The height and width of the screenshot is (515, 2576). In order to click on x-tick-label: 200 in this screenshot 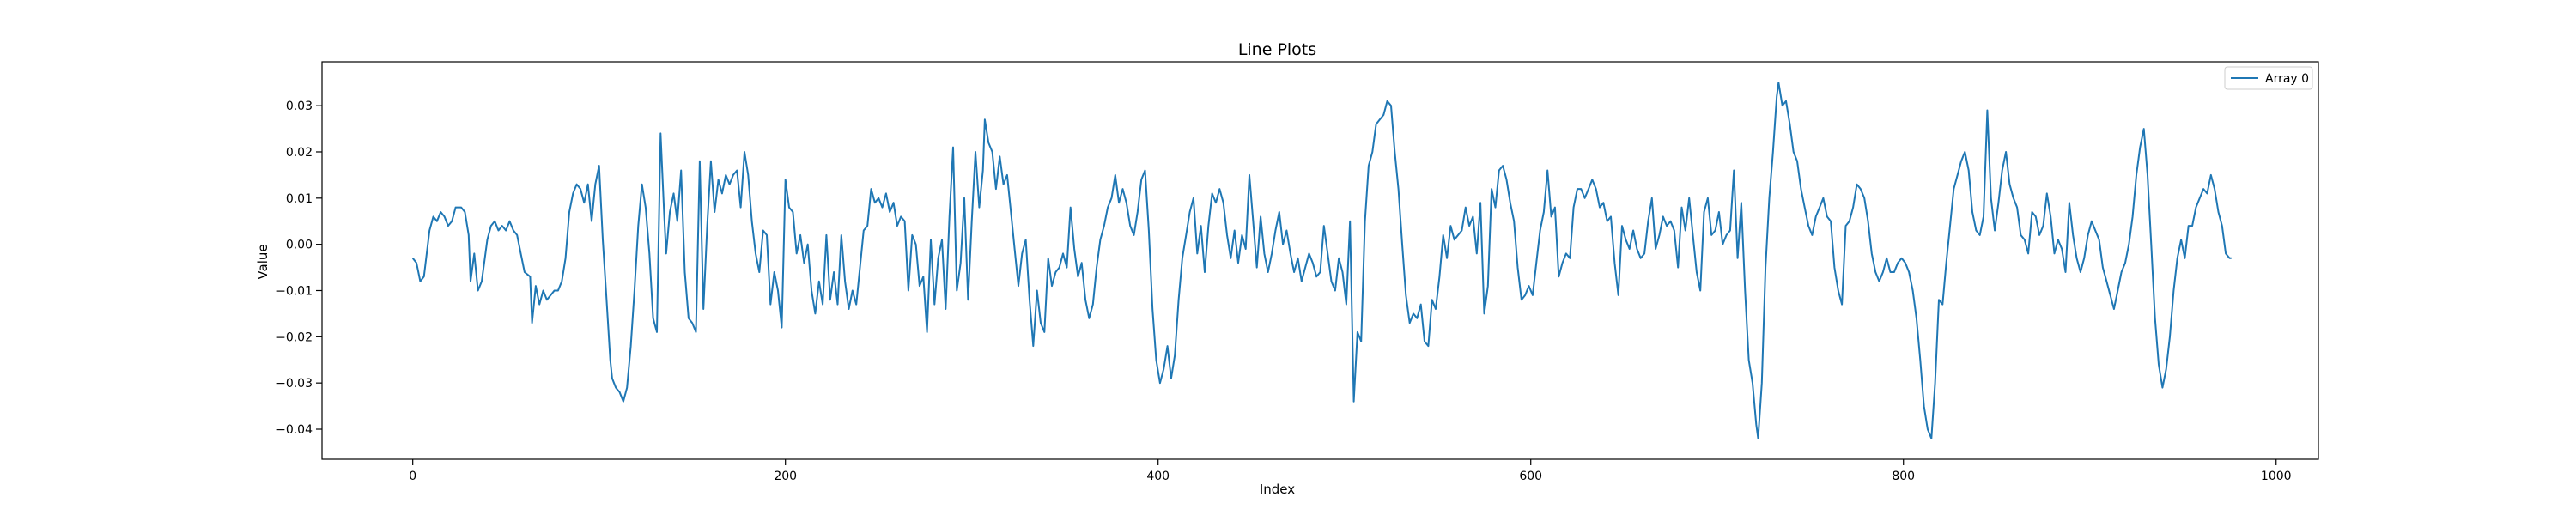, I will do `click(786, 476)`.